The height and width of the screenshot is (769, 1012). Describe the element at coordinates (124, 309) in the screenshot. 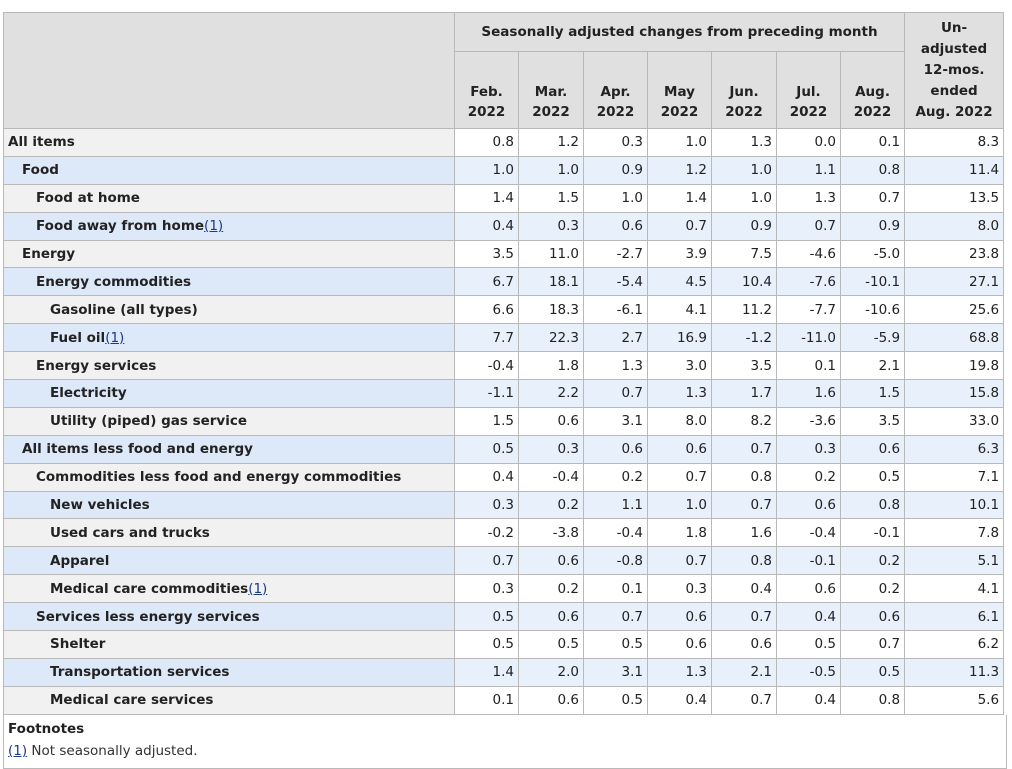

I see `row-label-text: Gasoline (all types)` at that location.